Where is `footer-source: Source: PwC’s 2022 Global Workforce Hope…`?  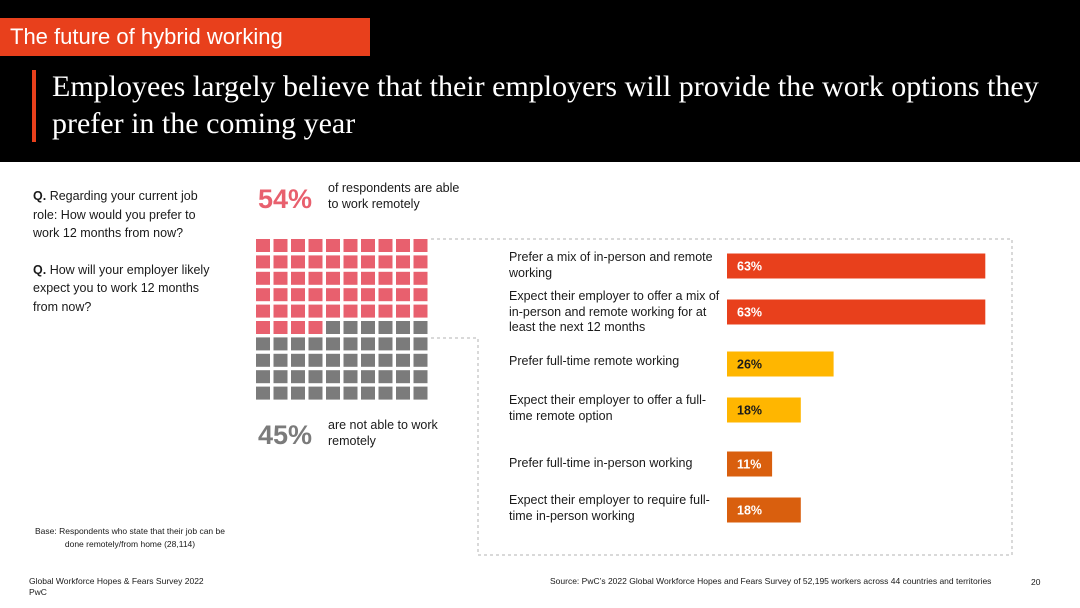
footer-source: Source: PwC’s 2022 Global Workforce Hope… is located at coordinates (770, 581).